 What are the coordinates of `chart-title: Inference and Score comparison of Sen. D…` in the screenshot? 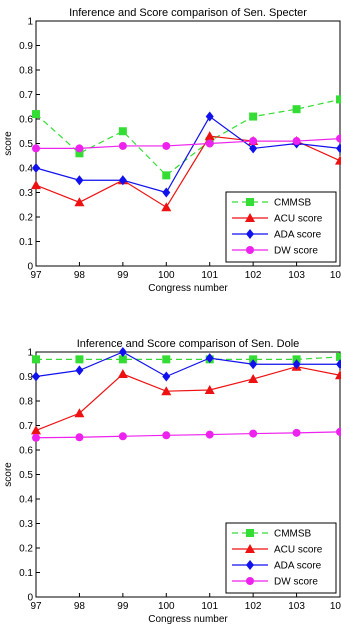 It's located at (188, 344).